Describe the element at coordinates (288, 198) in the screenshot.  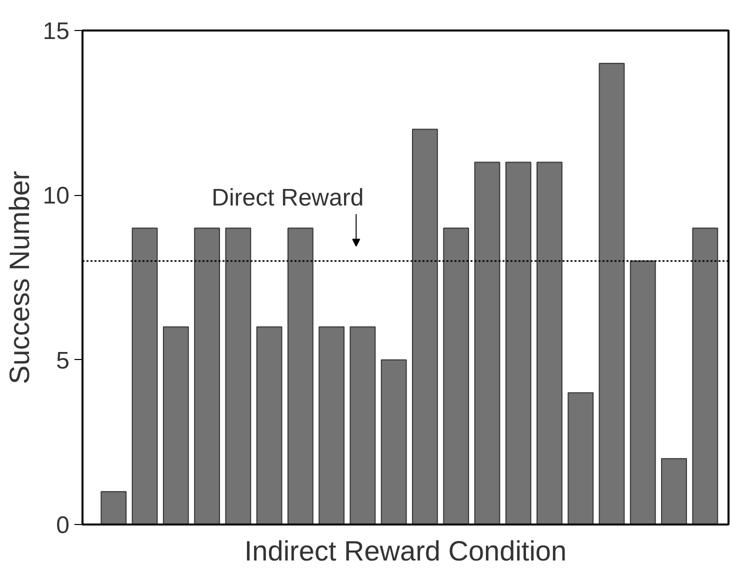
I see `ref-line-label: Direct Reward` at that location.